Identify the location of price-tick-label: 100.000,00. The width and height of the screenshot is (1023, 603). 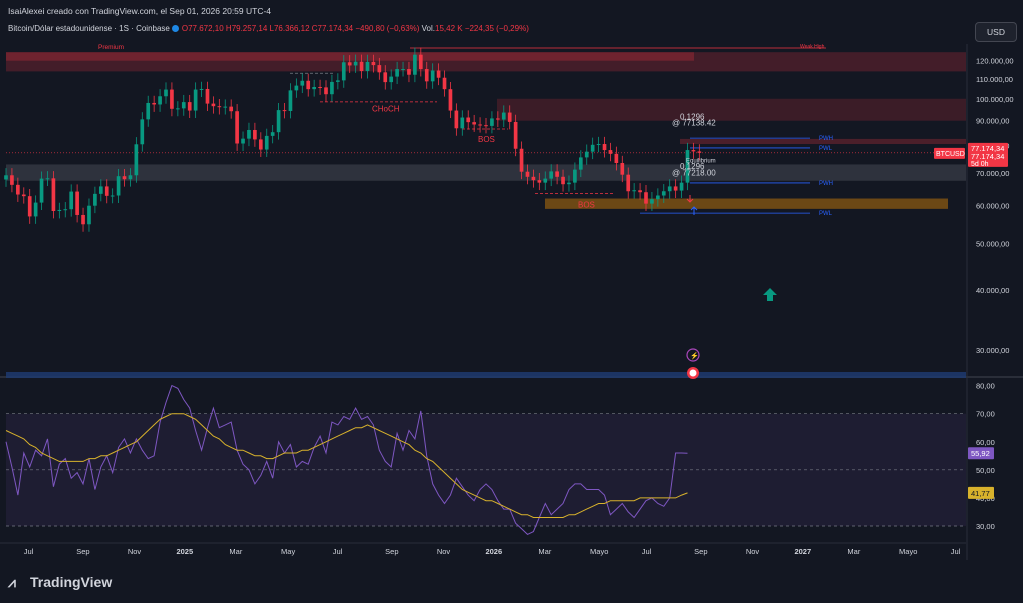
(995, 99).